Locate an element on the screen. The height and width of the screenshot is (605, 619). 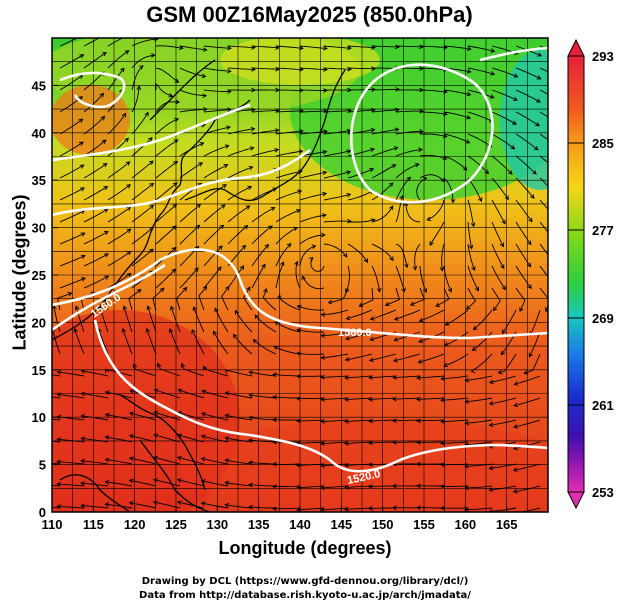
y-tick-label: 15 is located at coordinates (39, 370).